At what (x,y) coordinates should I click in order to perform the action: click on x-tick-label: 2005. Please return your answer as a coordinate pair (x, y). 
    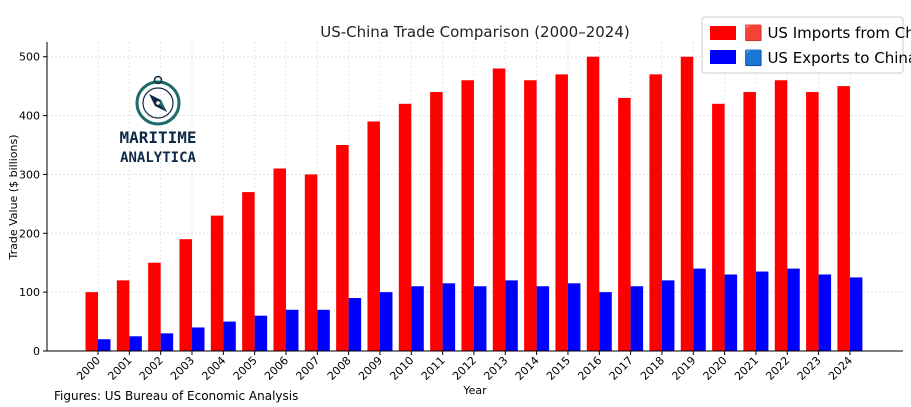
    Looking at the image, I should click on (245, 368).